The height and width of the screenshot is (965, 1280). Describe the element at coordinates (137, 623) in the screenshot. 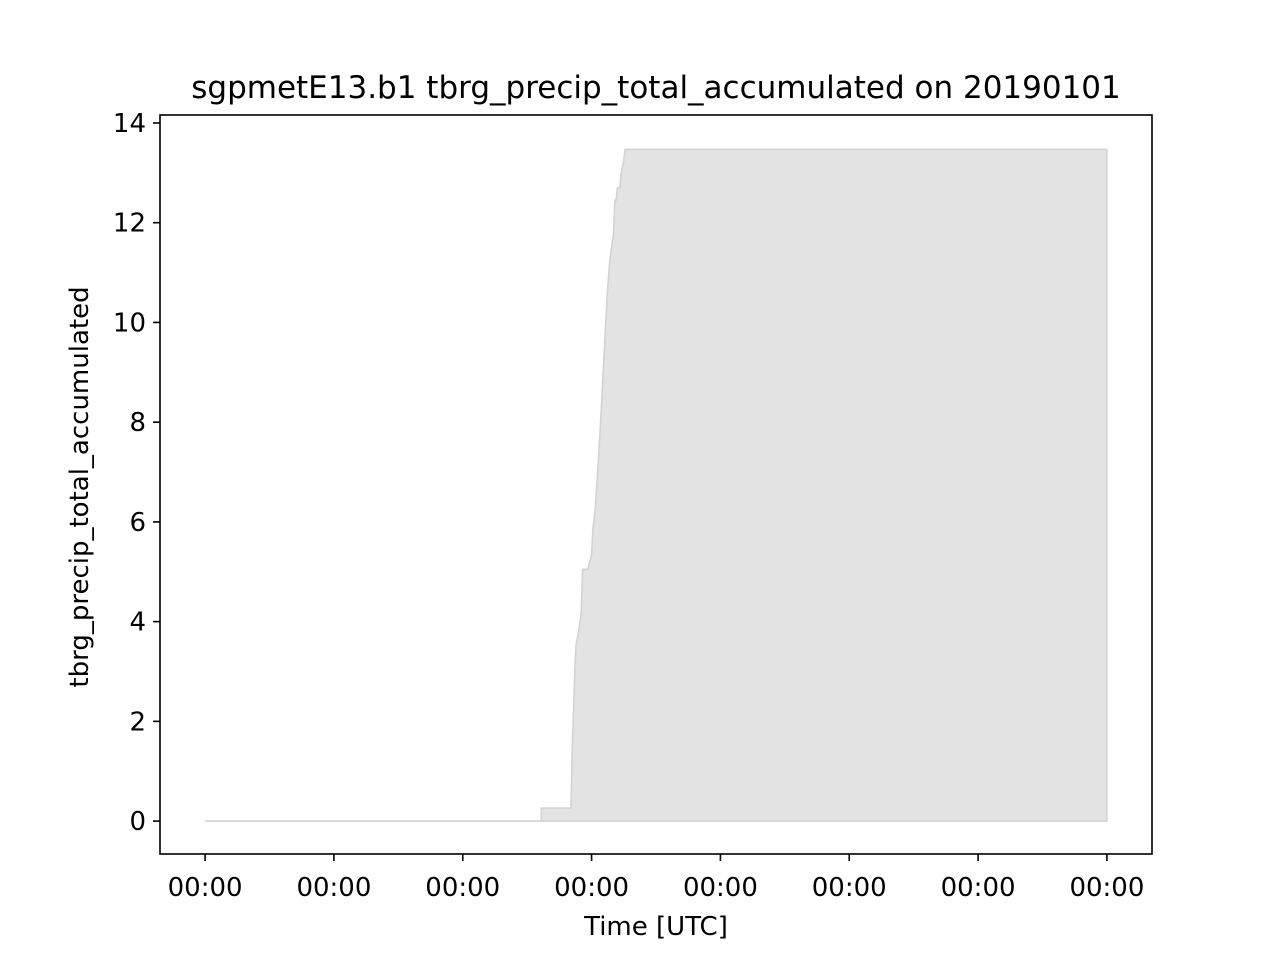

I see `y-tick-label: 4` at that location.